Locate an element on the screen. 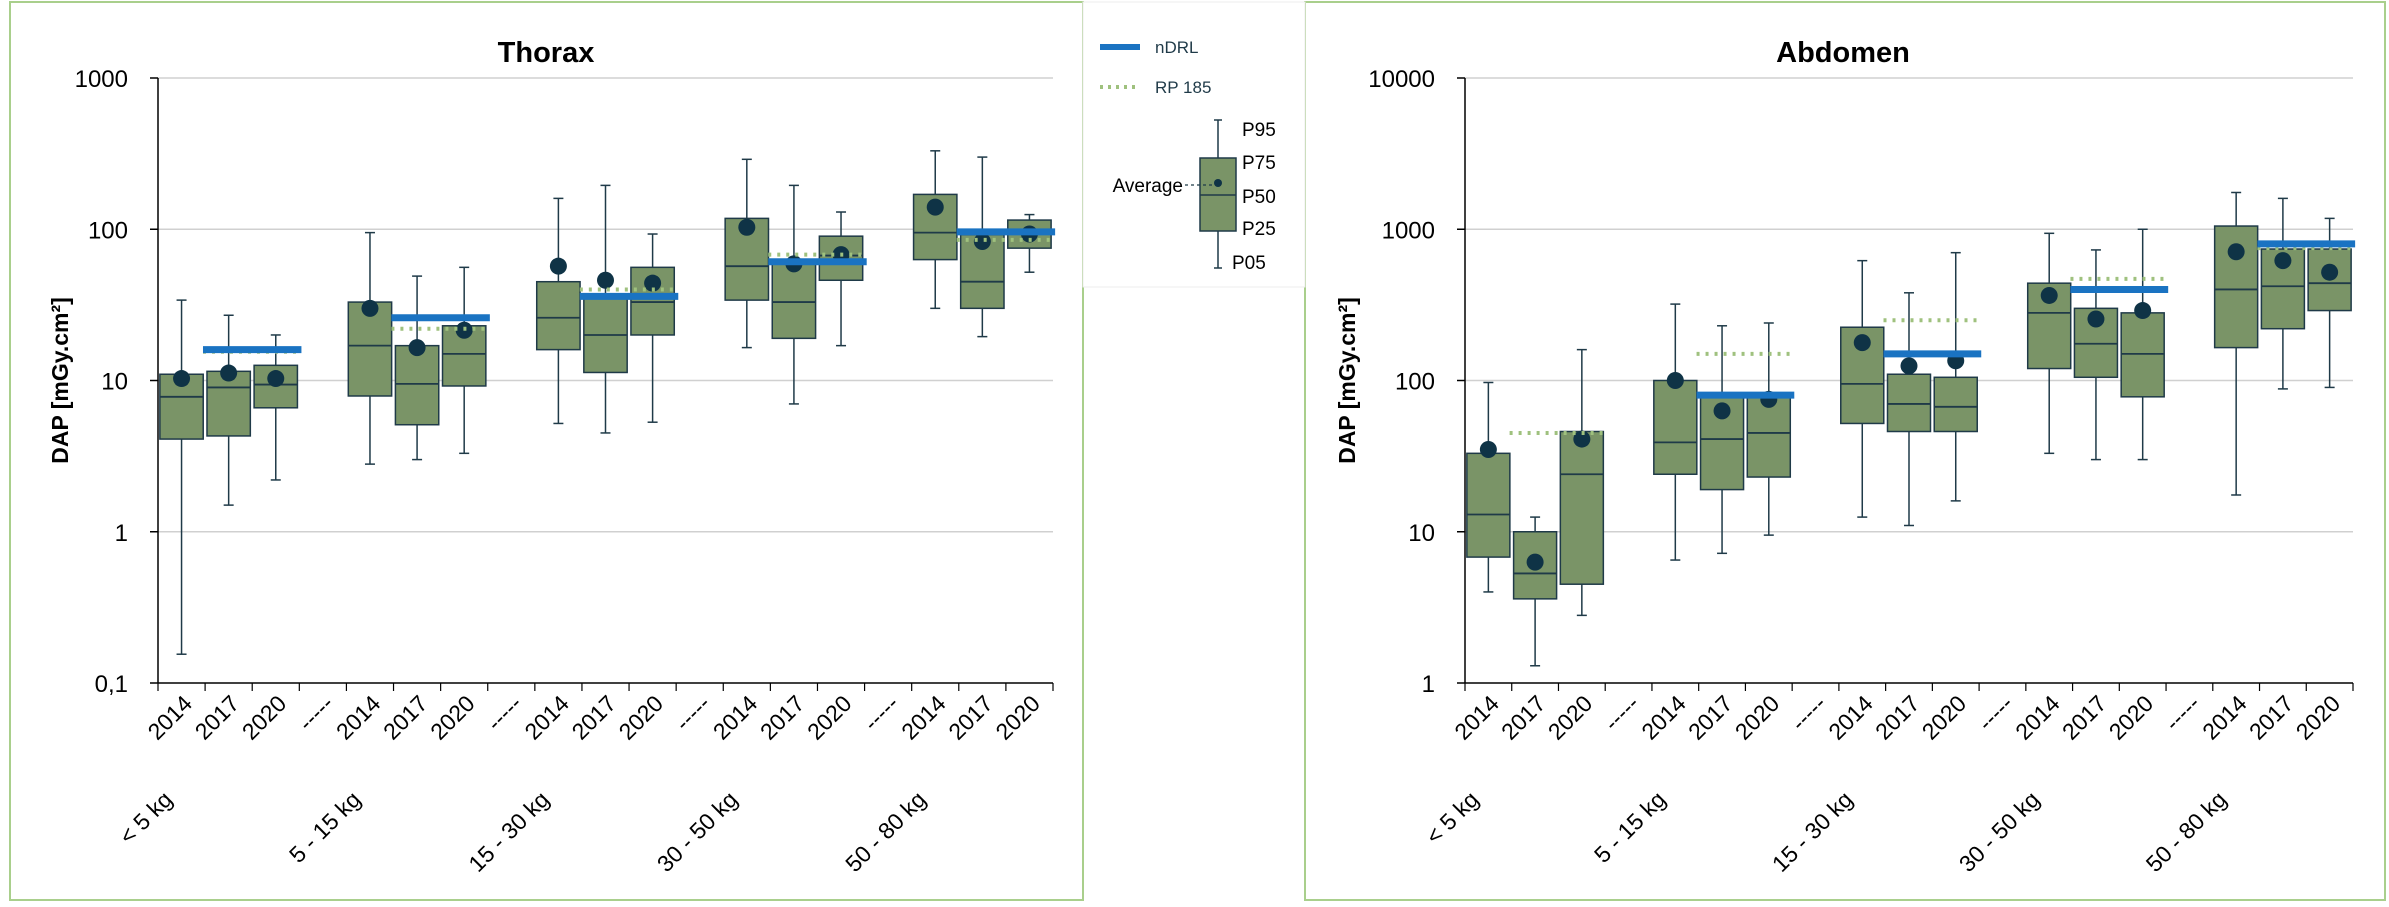 The height and width of the screenshot is (907, 2389). thorax-y-tick-label: 1 is located at coordinates (121, 533).